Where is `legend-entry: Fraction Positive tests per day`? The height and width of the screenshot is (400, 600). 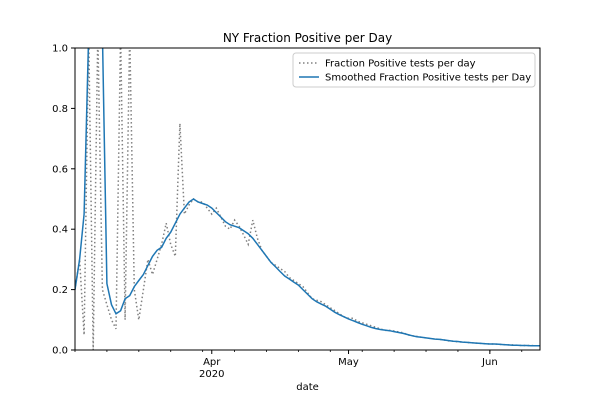 legend-entry: Fraction Positive tests per day is located at coordinates (400, 64).